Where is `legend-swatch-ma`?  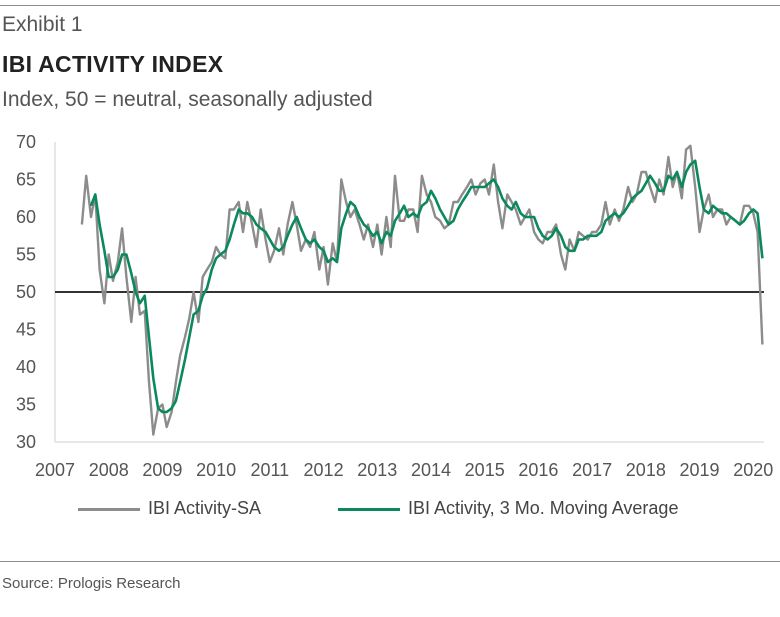
legend-swatch-ma is located at coordinates (369, 509).